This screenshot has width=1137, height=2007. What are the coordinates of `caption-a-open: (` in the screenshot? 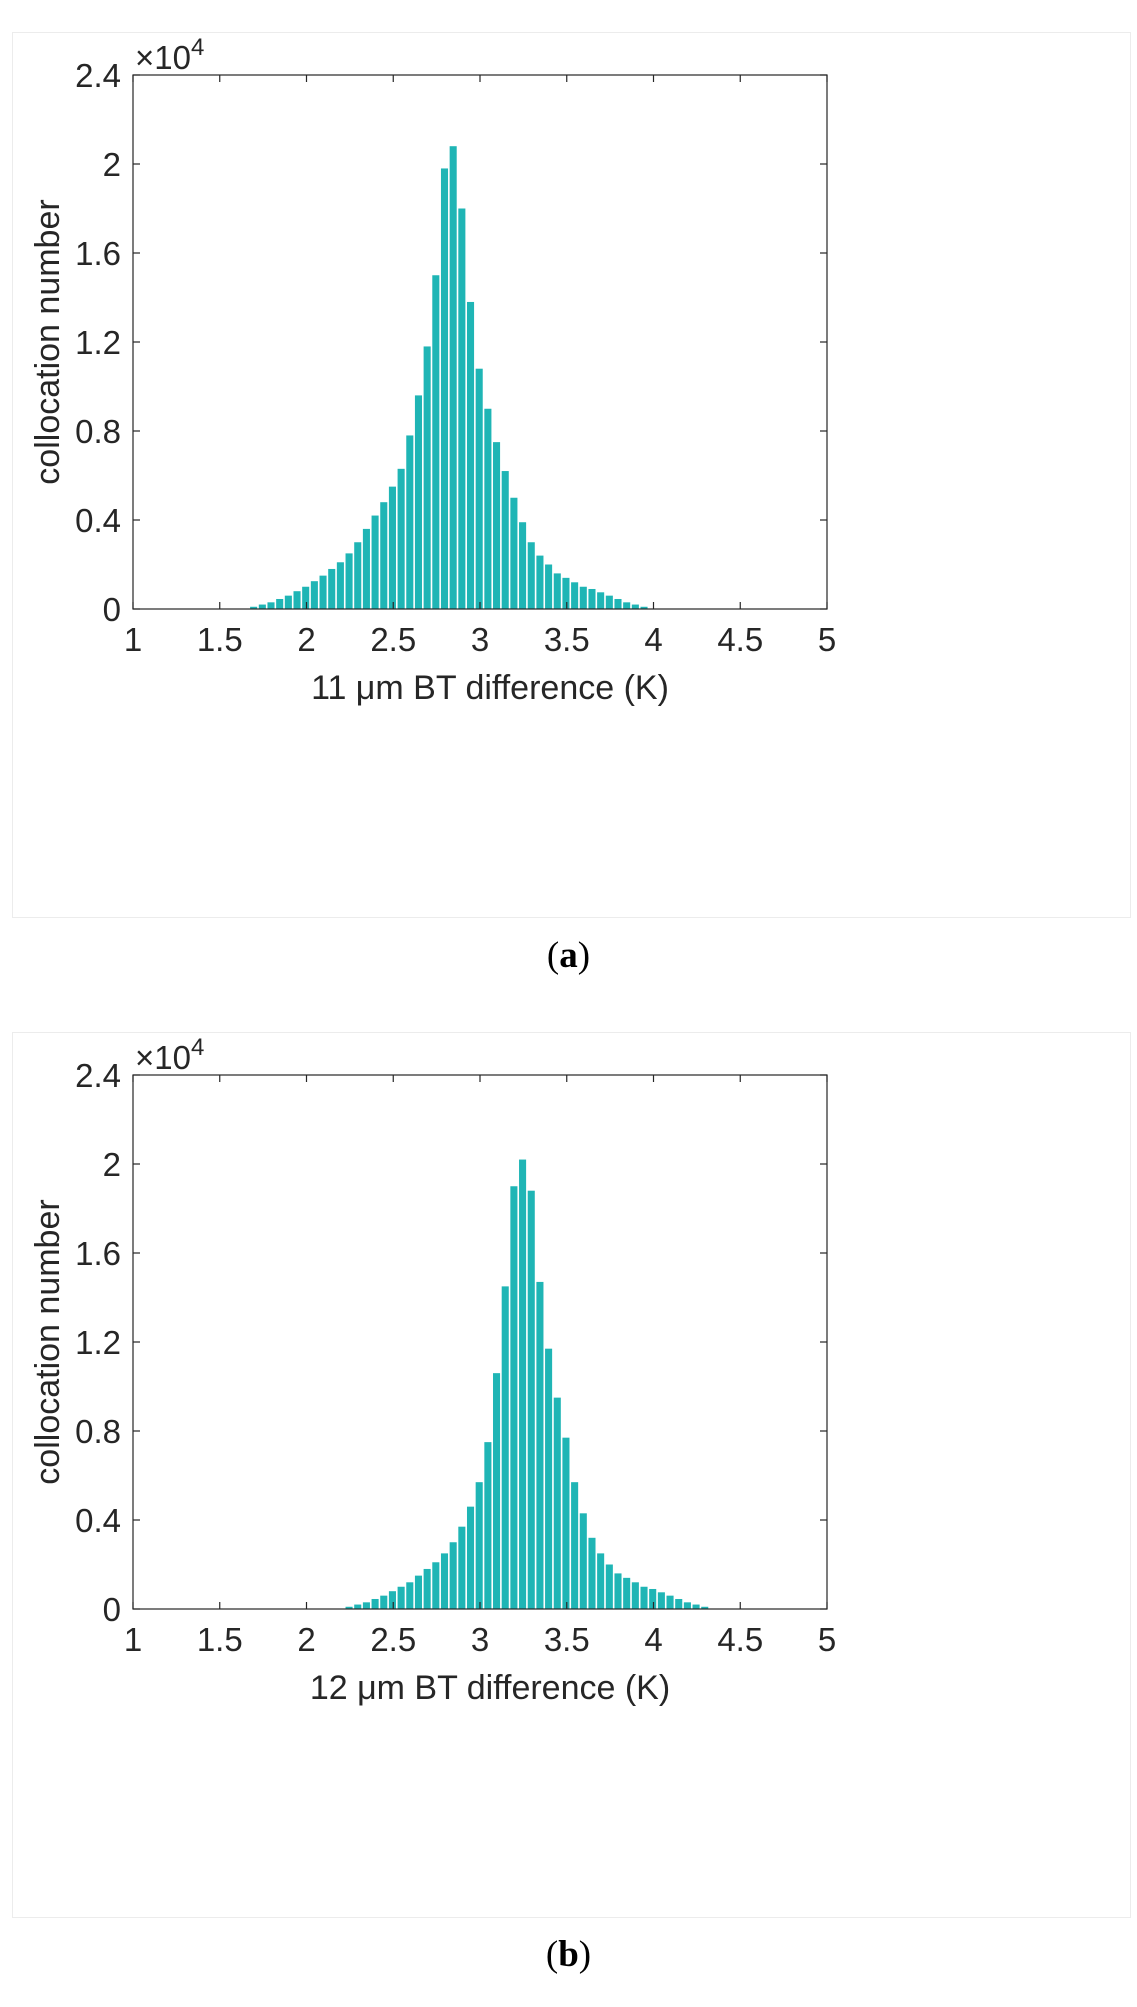 It's located at (553, 955).